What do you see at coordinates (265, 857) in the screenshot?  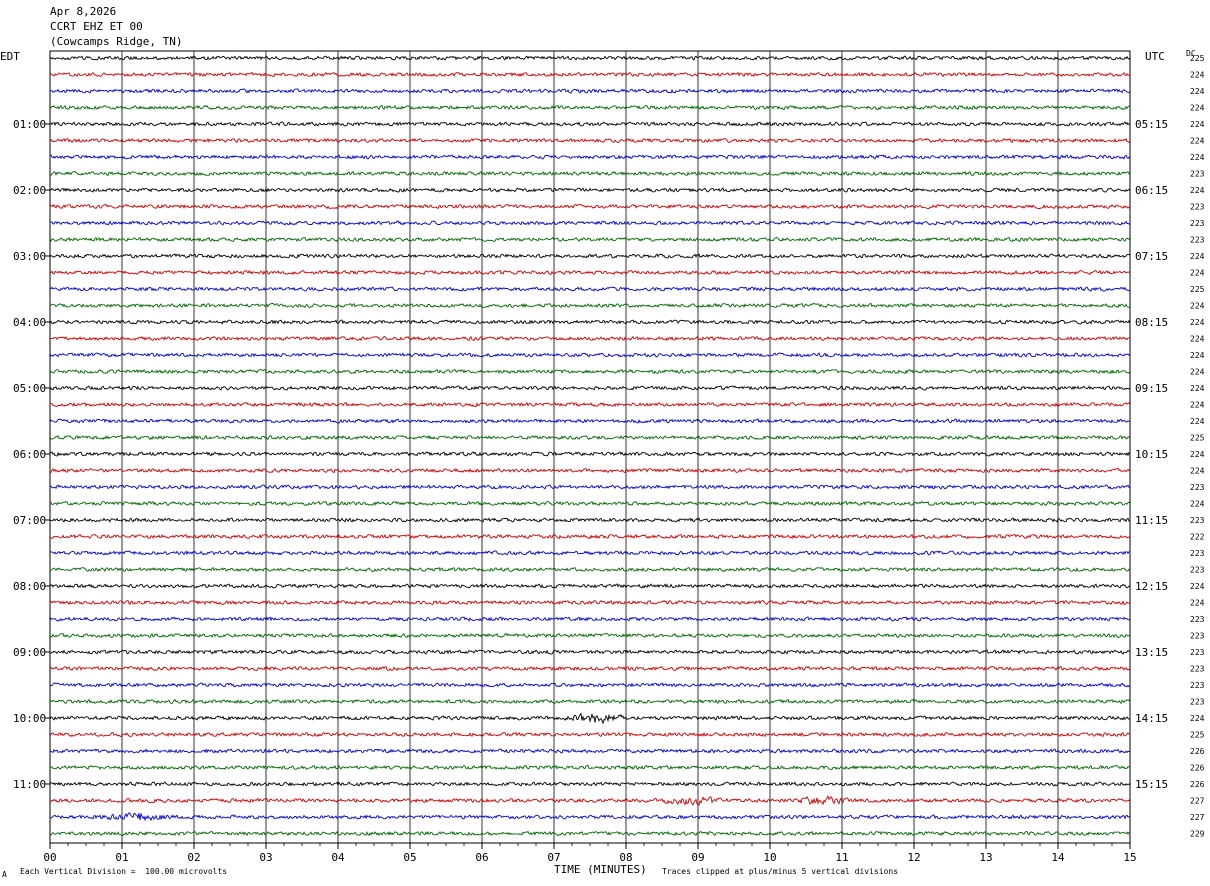 I see `x-tick-label: 03` at bounding box center [265, 857].